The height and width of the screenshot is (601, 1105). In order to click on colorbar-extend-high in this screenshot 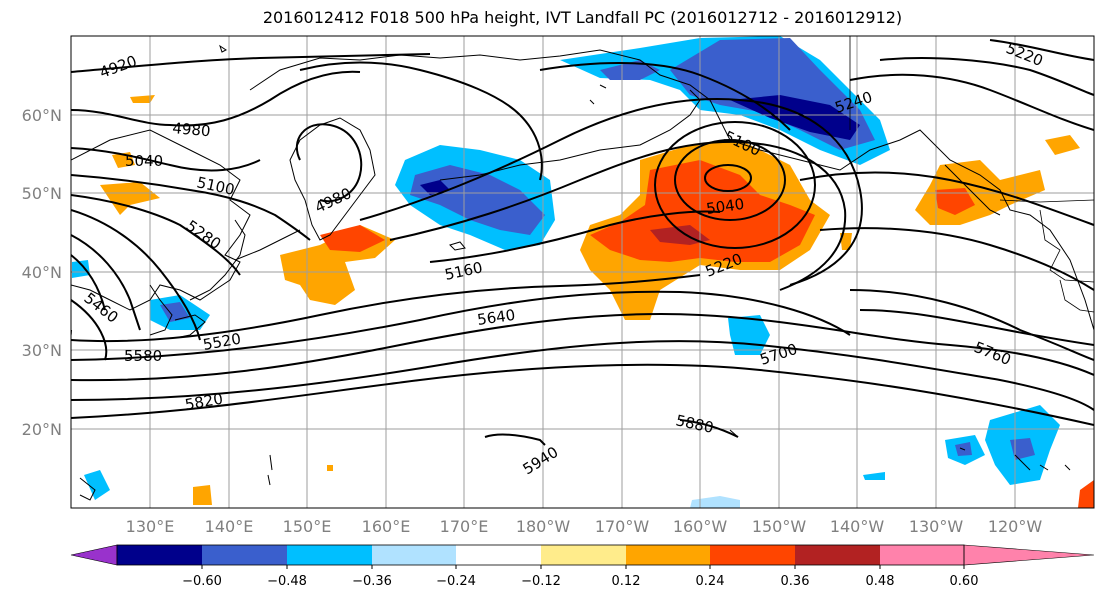, I will do `click(1029, 555)`.